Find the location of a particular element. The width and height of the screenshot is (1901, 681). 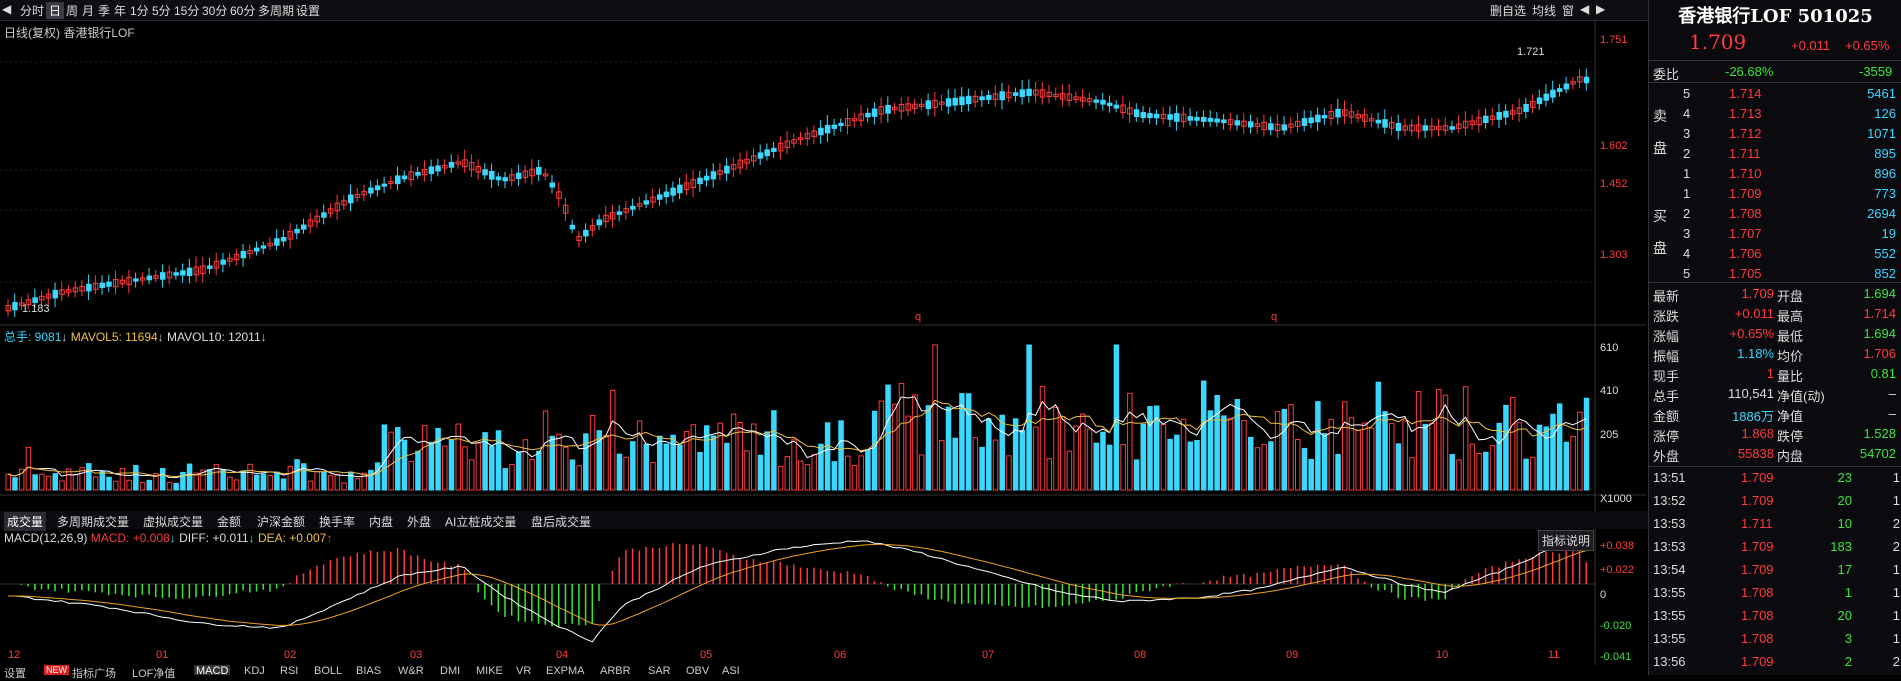

vr-tab: VR is located at coordinates (524, 671).